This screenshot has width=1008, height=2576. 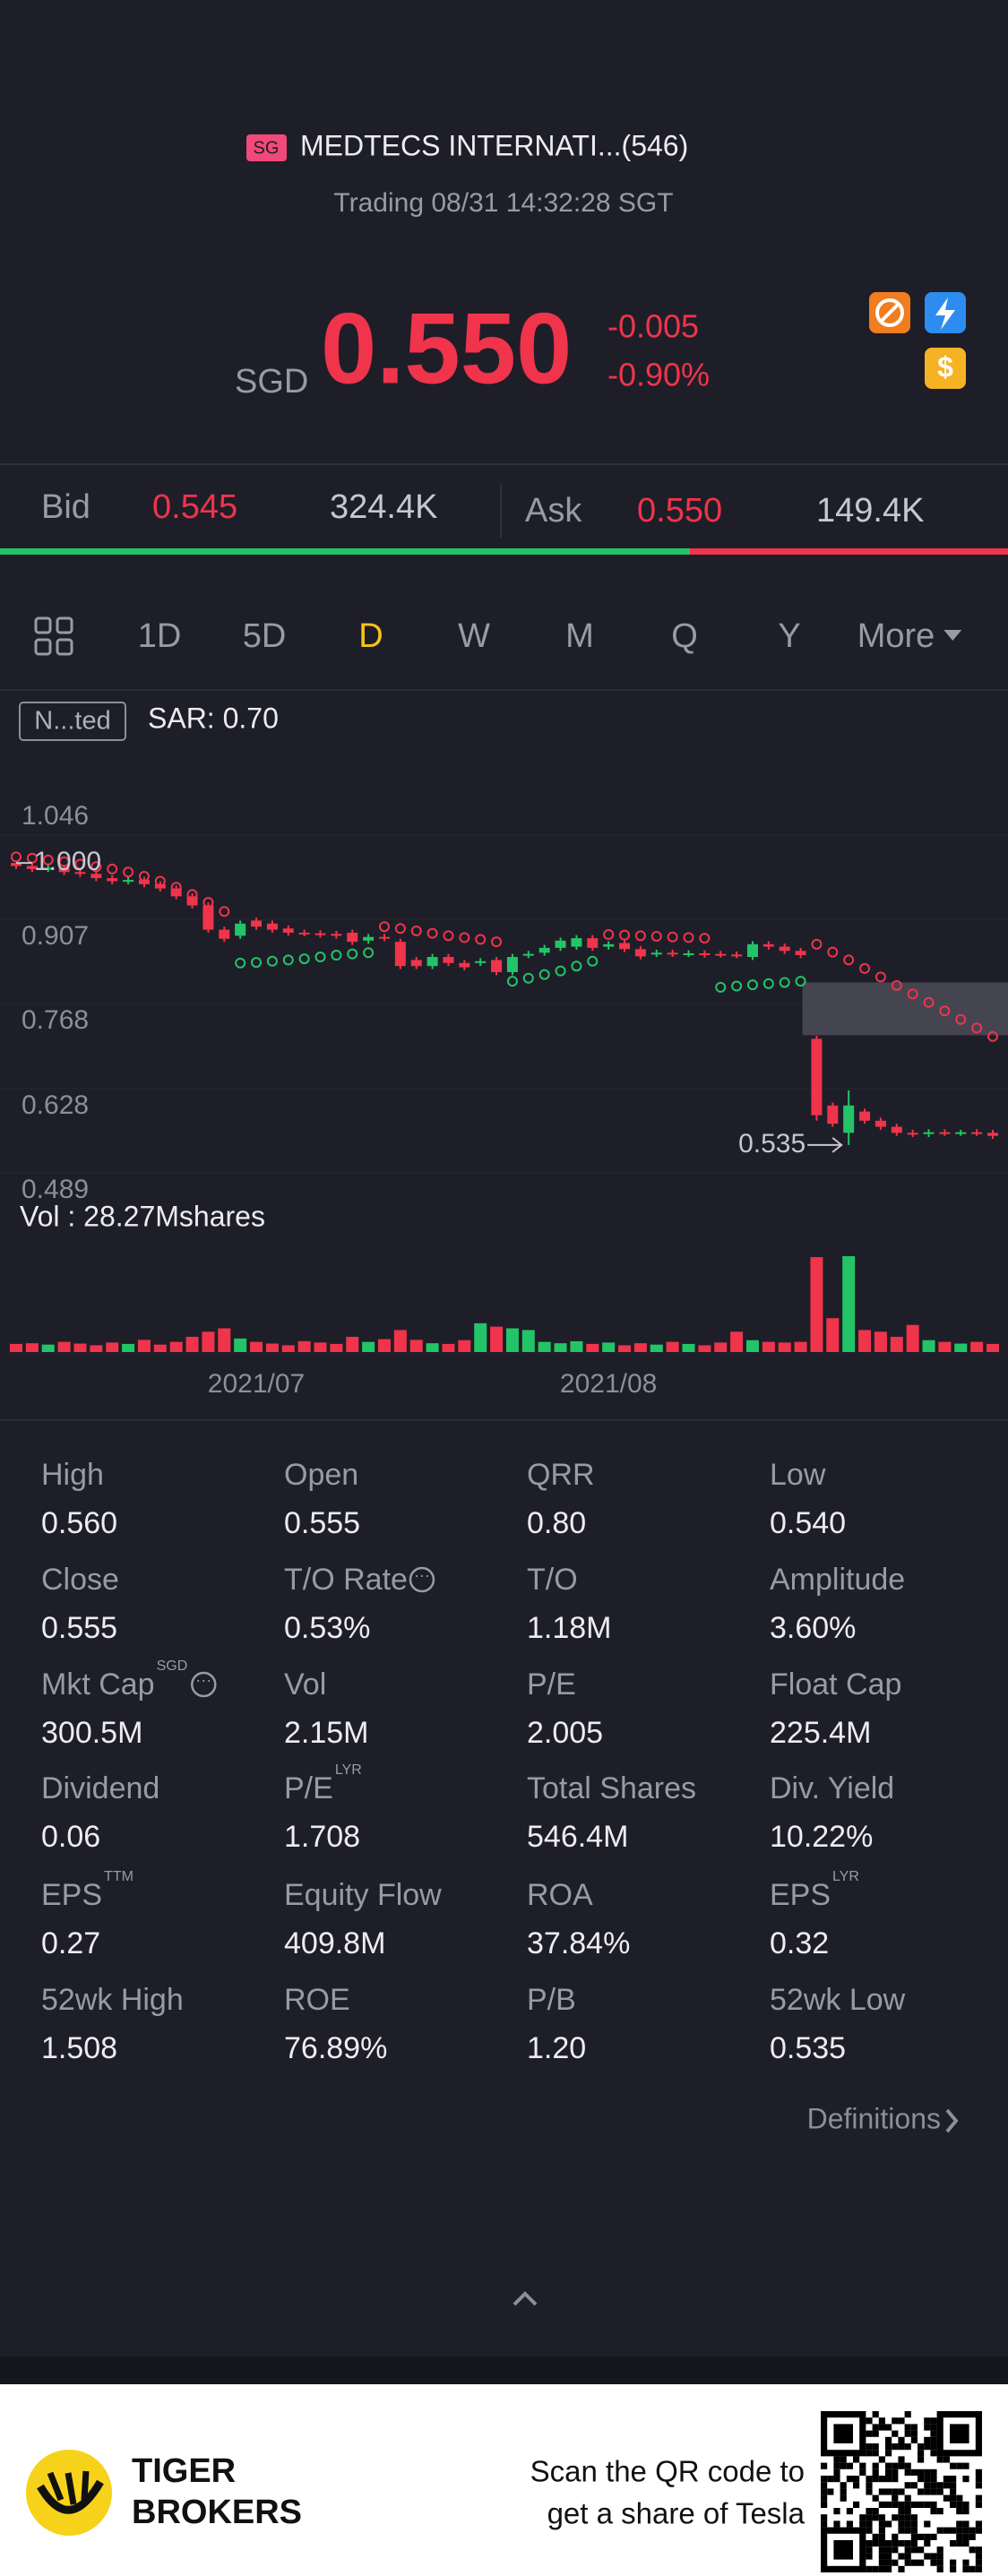 What do you see at coordinates (321, 1475) in the screenshot?
I see `stat-label: Open` at bounding box center [321, 1475].